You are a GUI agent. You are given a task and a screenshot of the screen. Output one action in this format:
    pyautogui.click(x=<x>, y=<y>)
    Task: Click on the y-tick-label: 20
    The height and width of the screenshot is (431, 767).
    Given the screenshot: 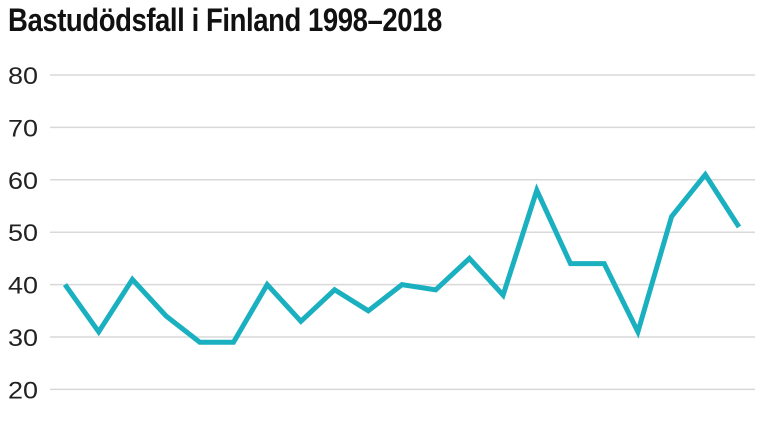 What is the action you would take?
    pyautogui.click(x=23, y=390)
    